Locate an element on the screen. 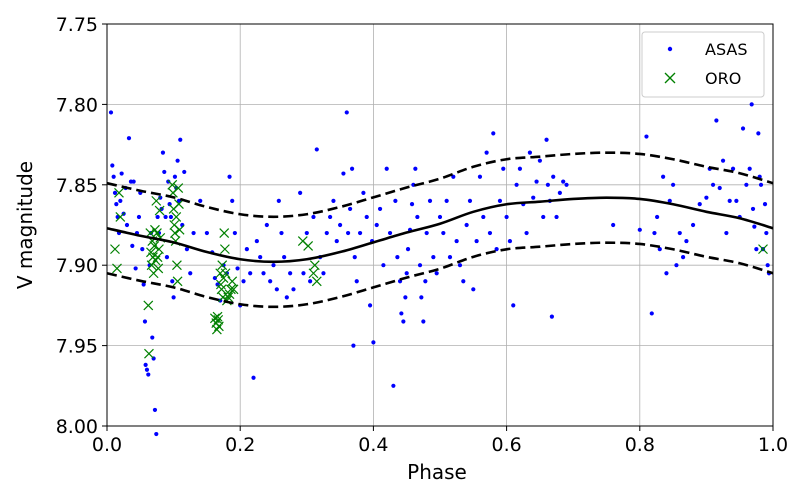 The image size is (800, 500). legend: ASAS ORO is located at coordinates (703, 64).